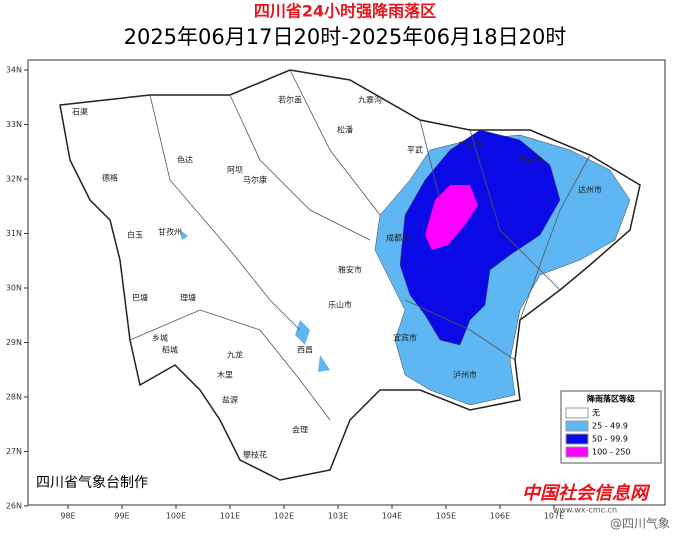 This screenshot has width=690, height=541. I want to click on place-label: 平武, so click(415, 150).